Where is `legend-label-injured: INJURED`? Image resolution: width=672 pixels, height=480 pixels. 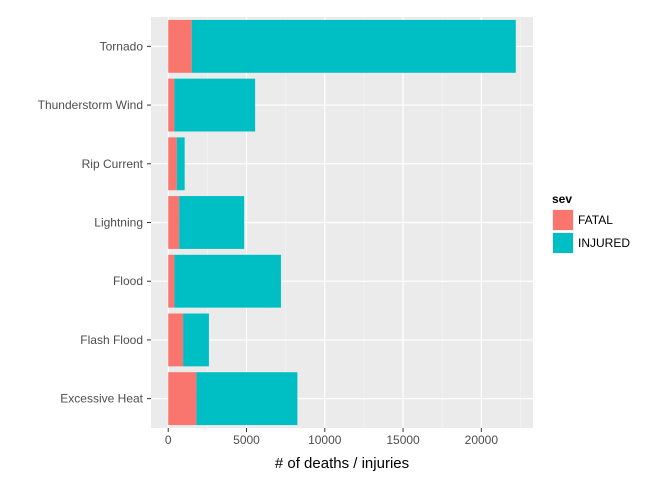
legend-label-injured: INJURED is located at coordinates (604, 243).